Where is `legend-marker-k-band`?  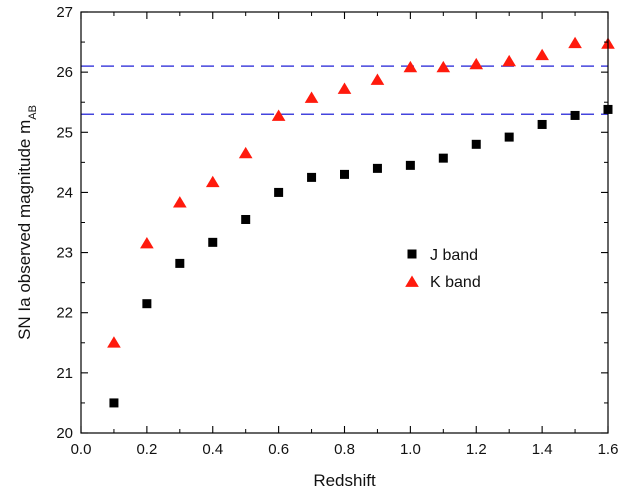 legend-marker-k-band is located at coordinates (412, 281).